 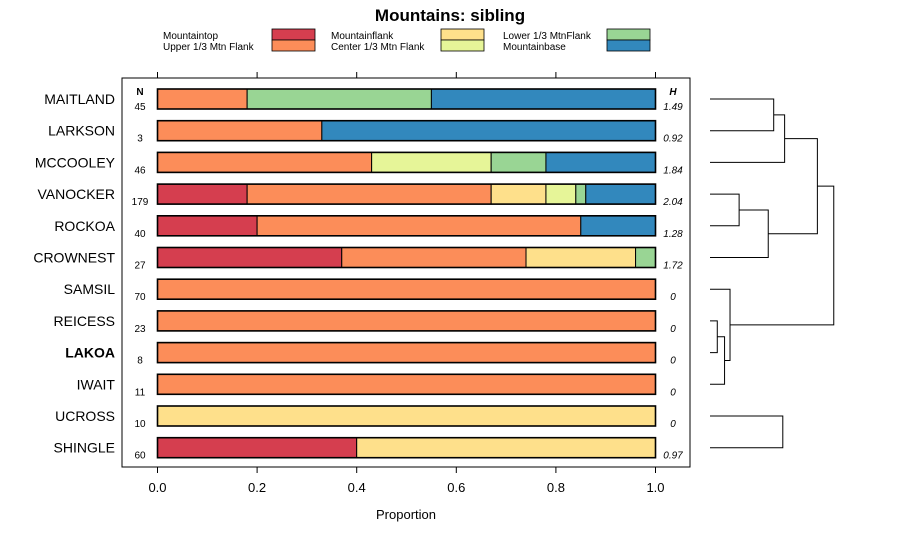 I want to click on x-tick-label-1-0: 1.0, so click(x=655, y=487).